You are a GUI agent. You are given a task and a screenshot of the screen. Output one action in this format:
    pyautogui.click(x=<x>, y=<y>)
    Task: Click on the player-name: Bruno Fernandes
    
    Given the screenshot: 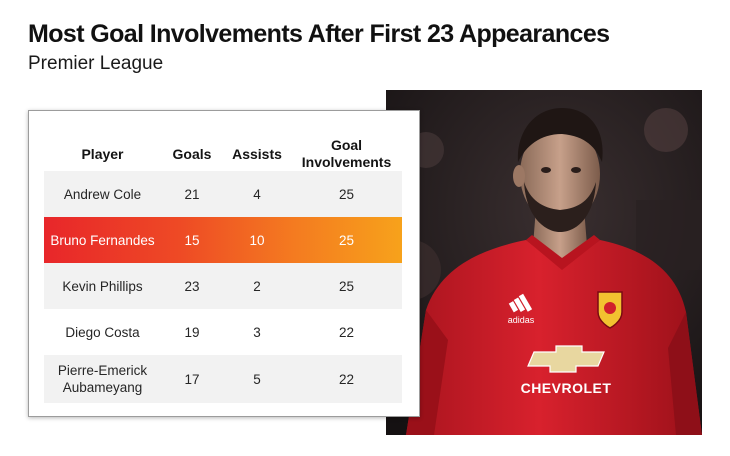 What is the action you would take?
    pyautogui.click(x=102, y=240)
    